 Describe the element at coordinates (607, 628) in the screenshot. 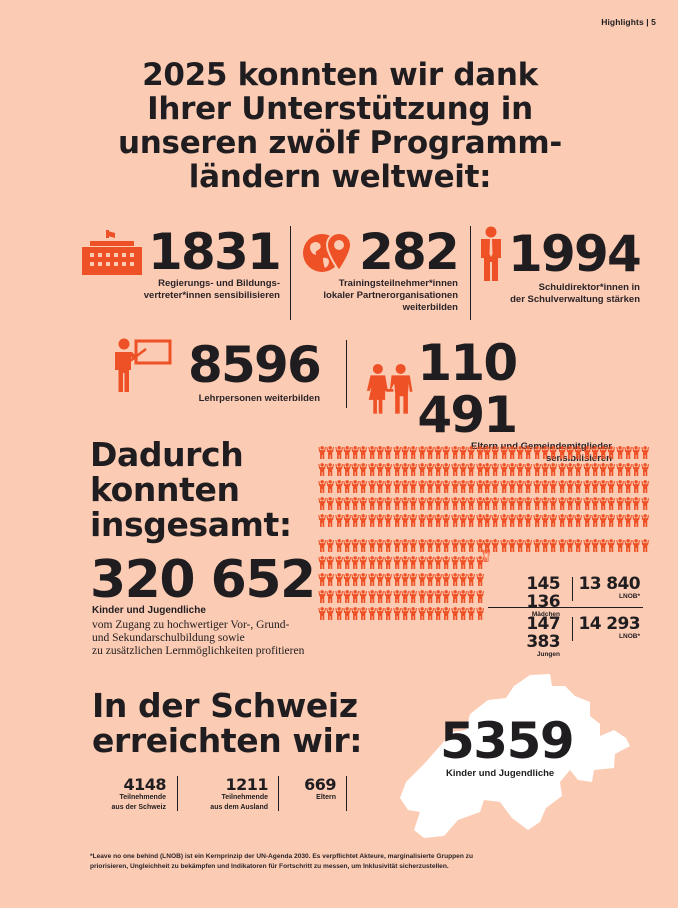

I see `breakdown-boys-lnob: 14 293 LNOB*` at that location.